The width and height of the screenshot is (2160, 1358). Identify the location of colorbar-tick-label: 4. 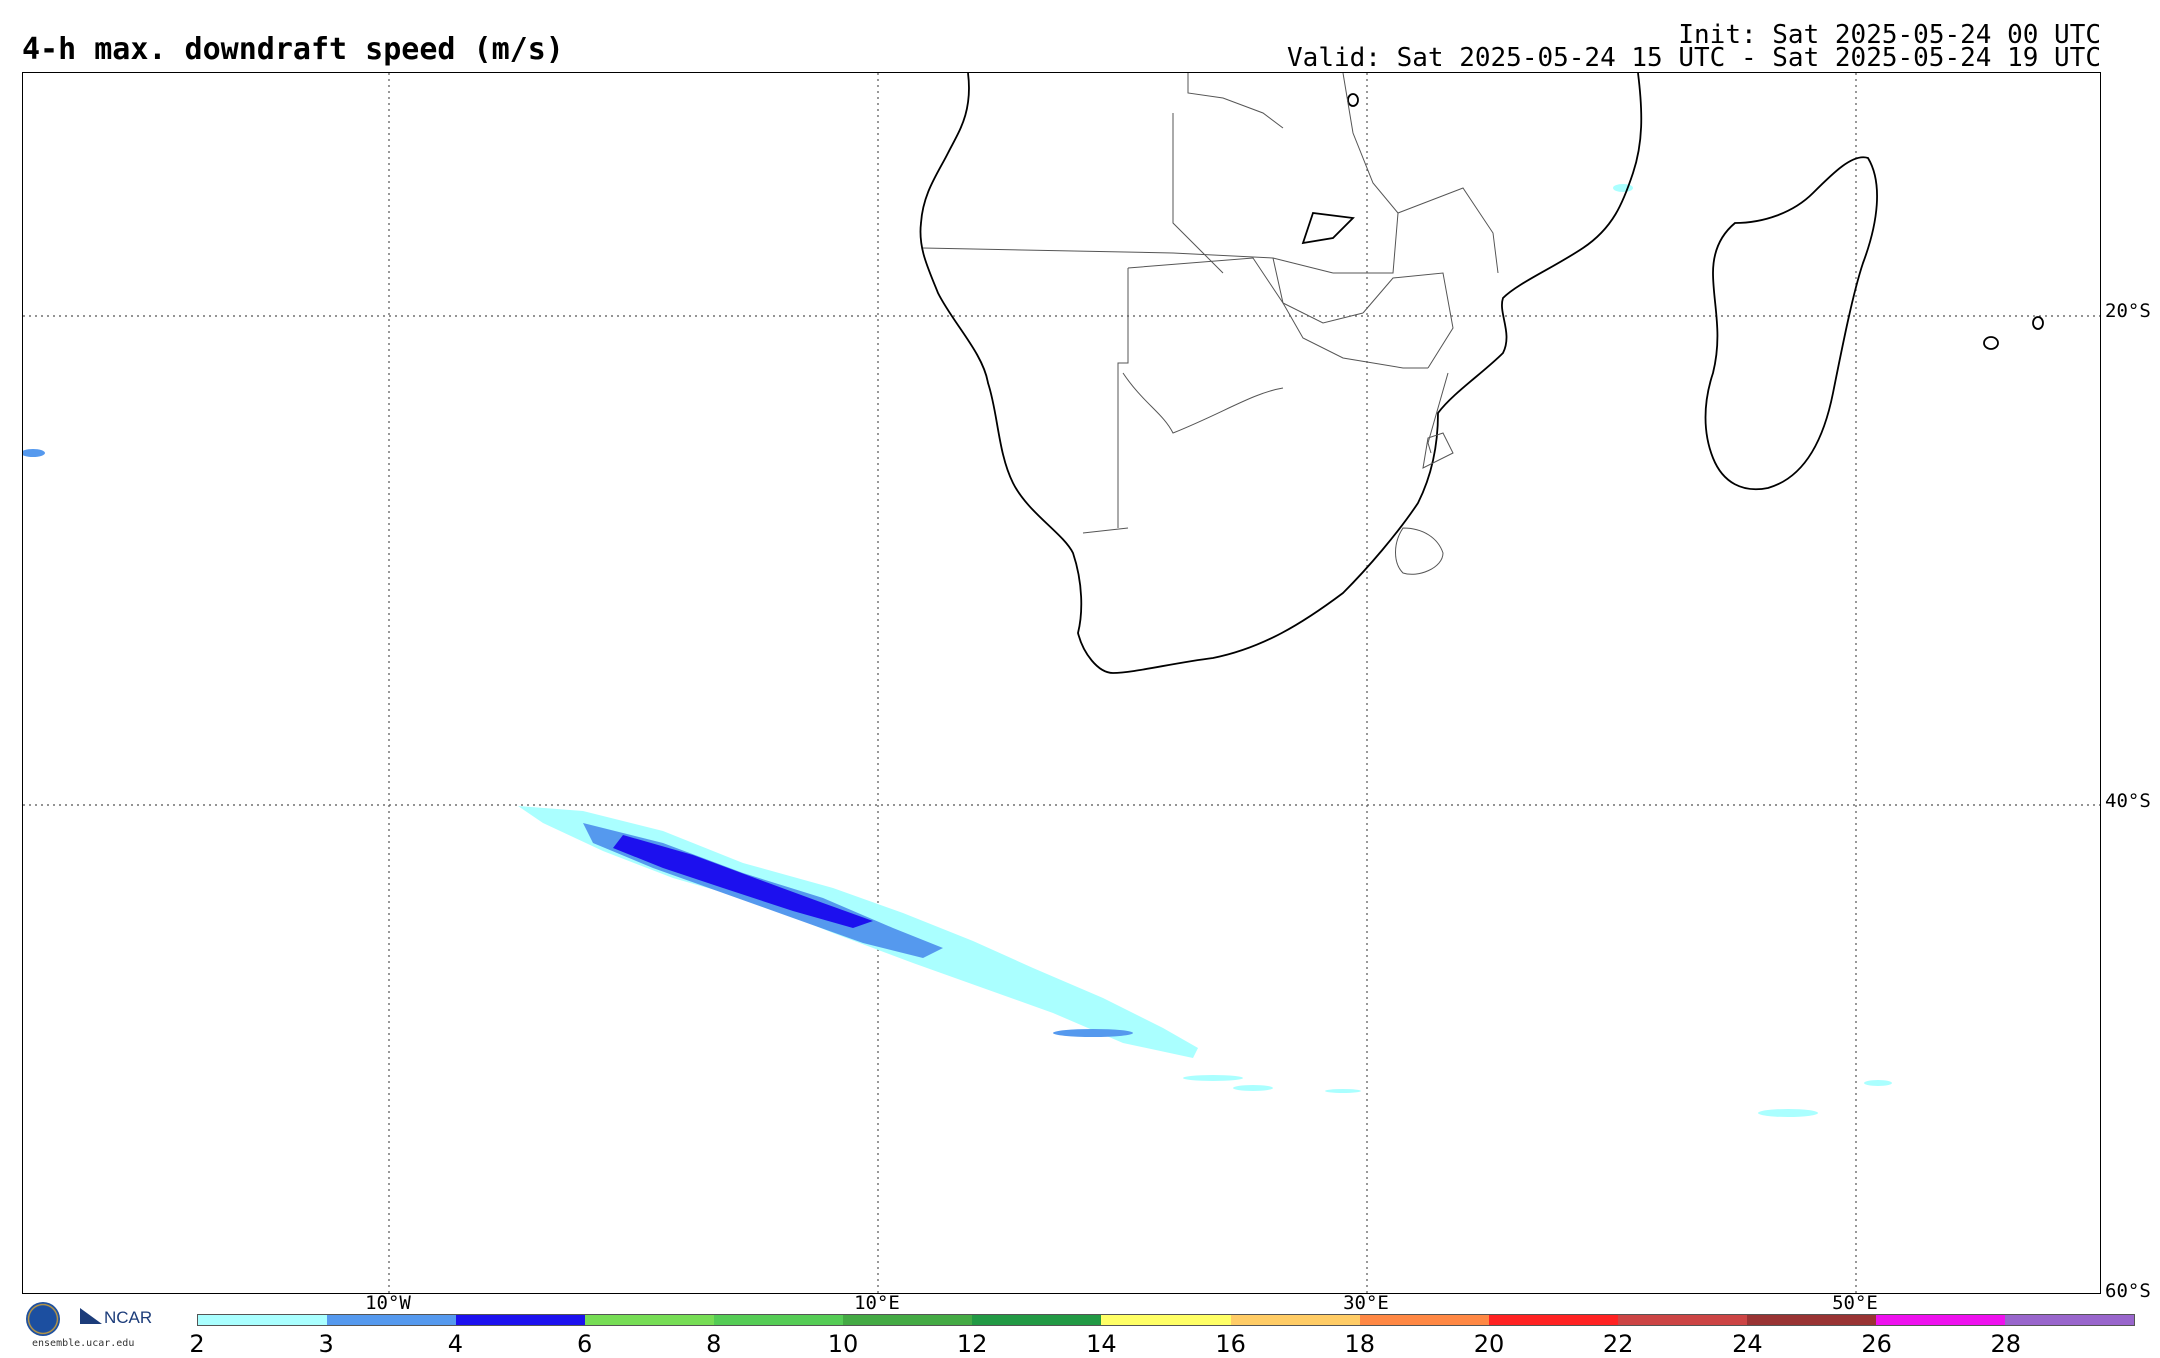
(455, 1344).